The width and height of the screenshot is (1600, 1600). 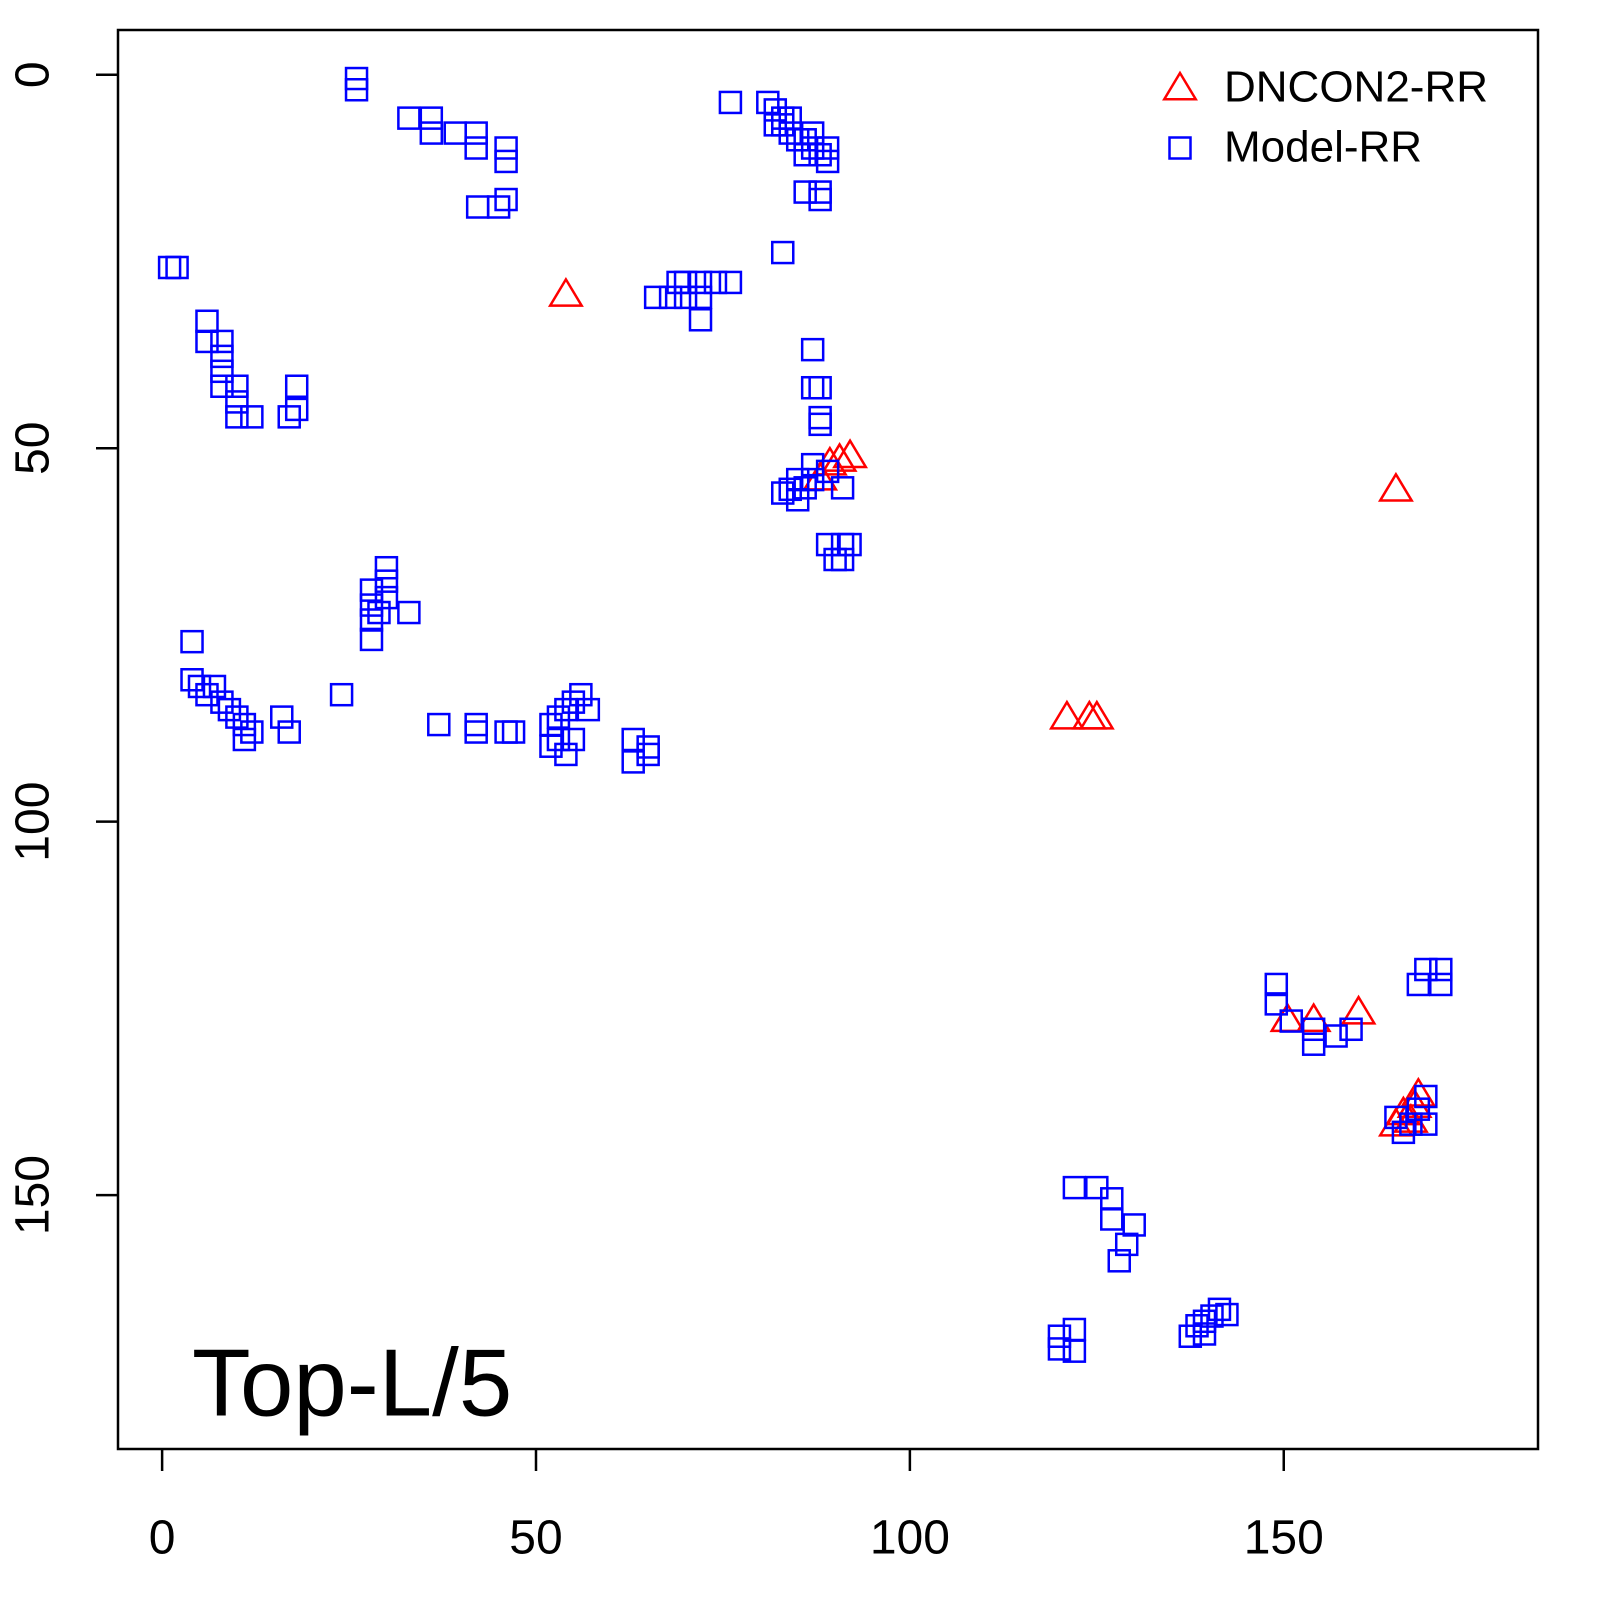 I want to click on y-tick-label: 150, so click(x=33, y=1195).